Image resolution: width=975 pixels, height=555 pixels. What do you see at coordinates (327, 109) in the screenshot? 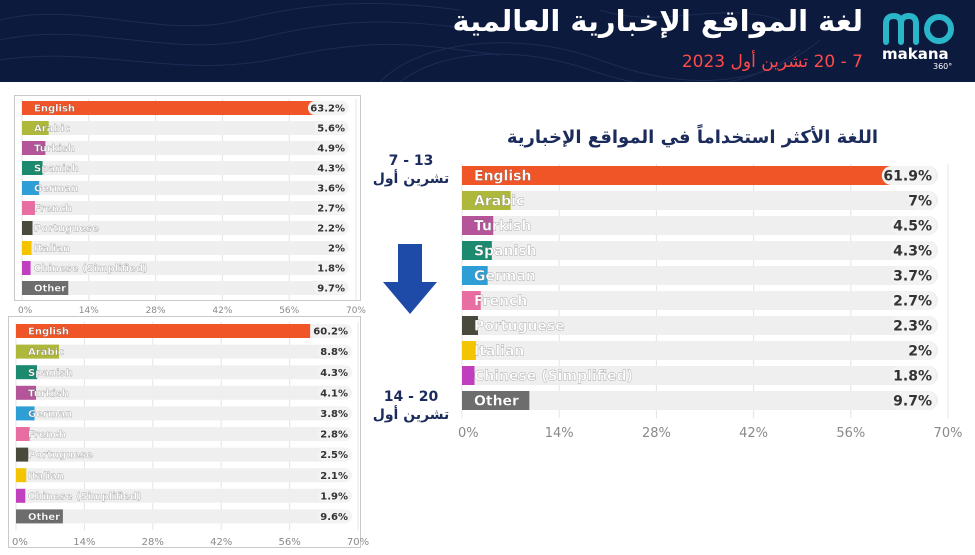
I see `top-left-value-label: 63.2%` at bounding box center [327, 109].